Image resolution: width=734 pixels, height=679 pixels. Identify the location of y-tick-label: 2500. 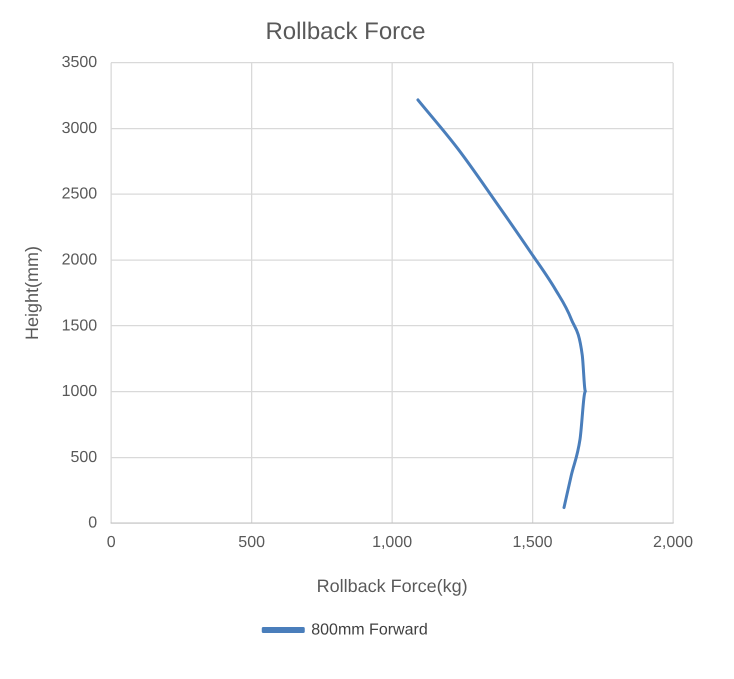
(80, 194).